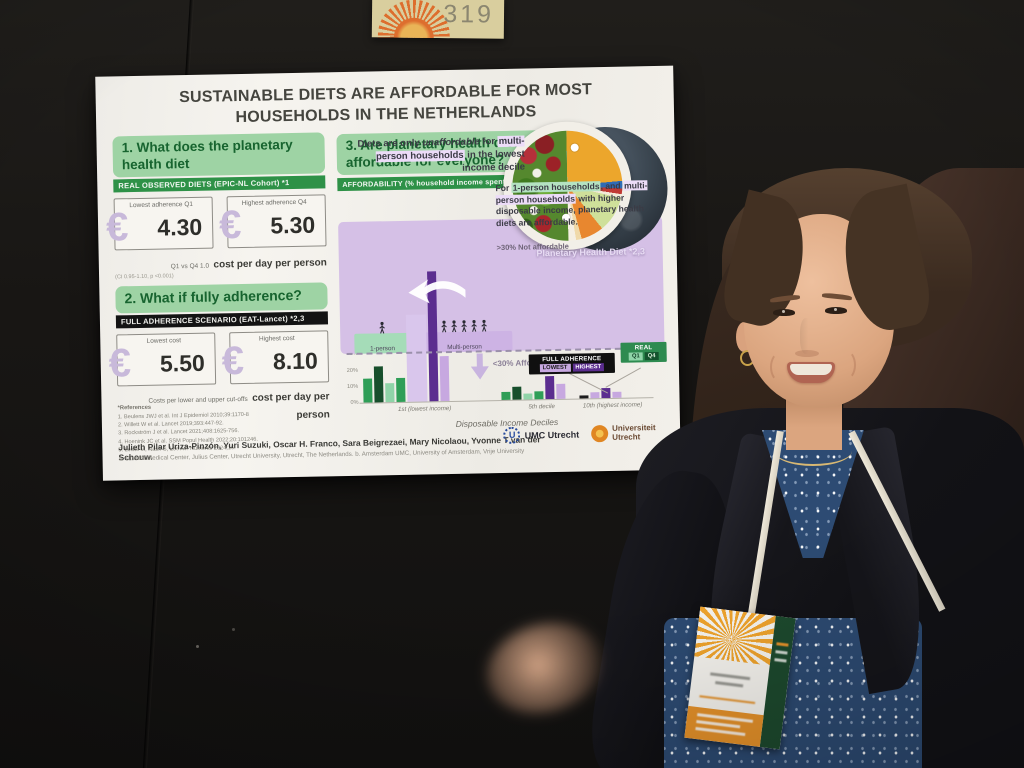 This screenshot has height=768, width=1024. I want to click on not-affordable-panel: 1-person Multi-person, so click(501, 285).